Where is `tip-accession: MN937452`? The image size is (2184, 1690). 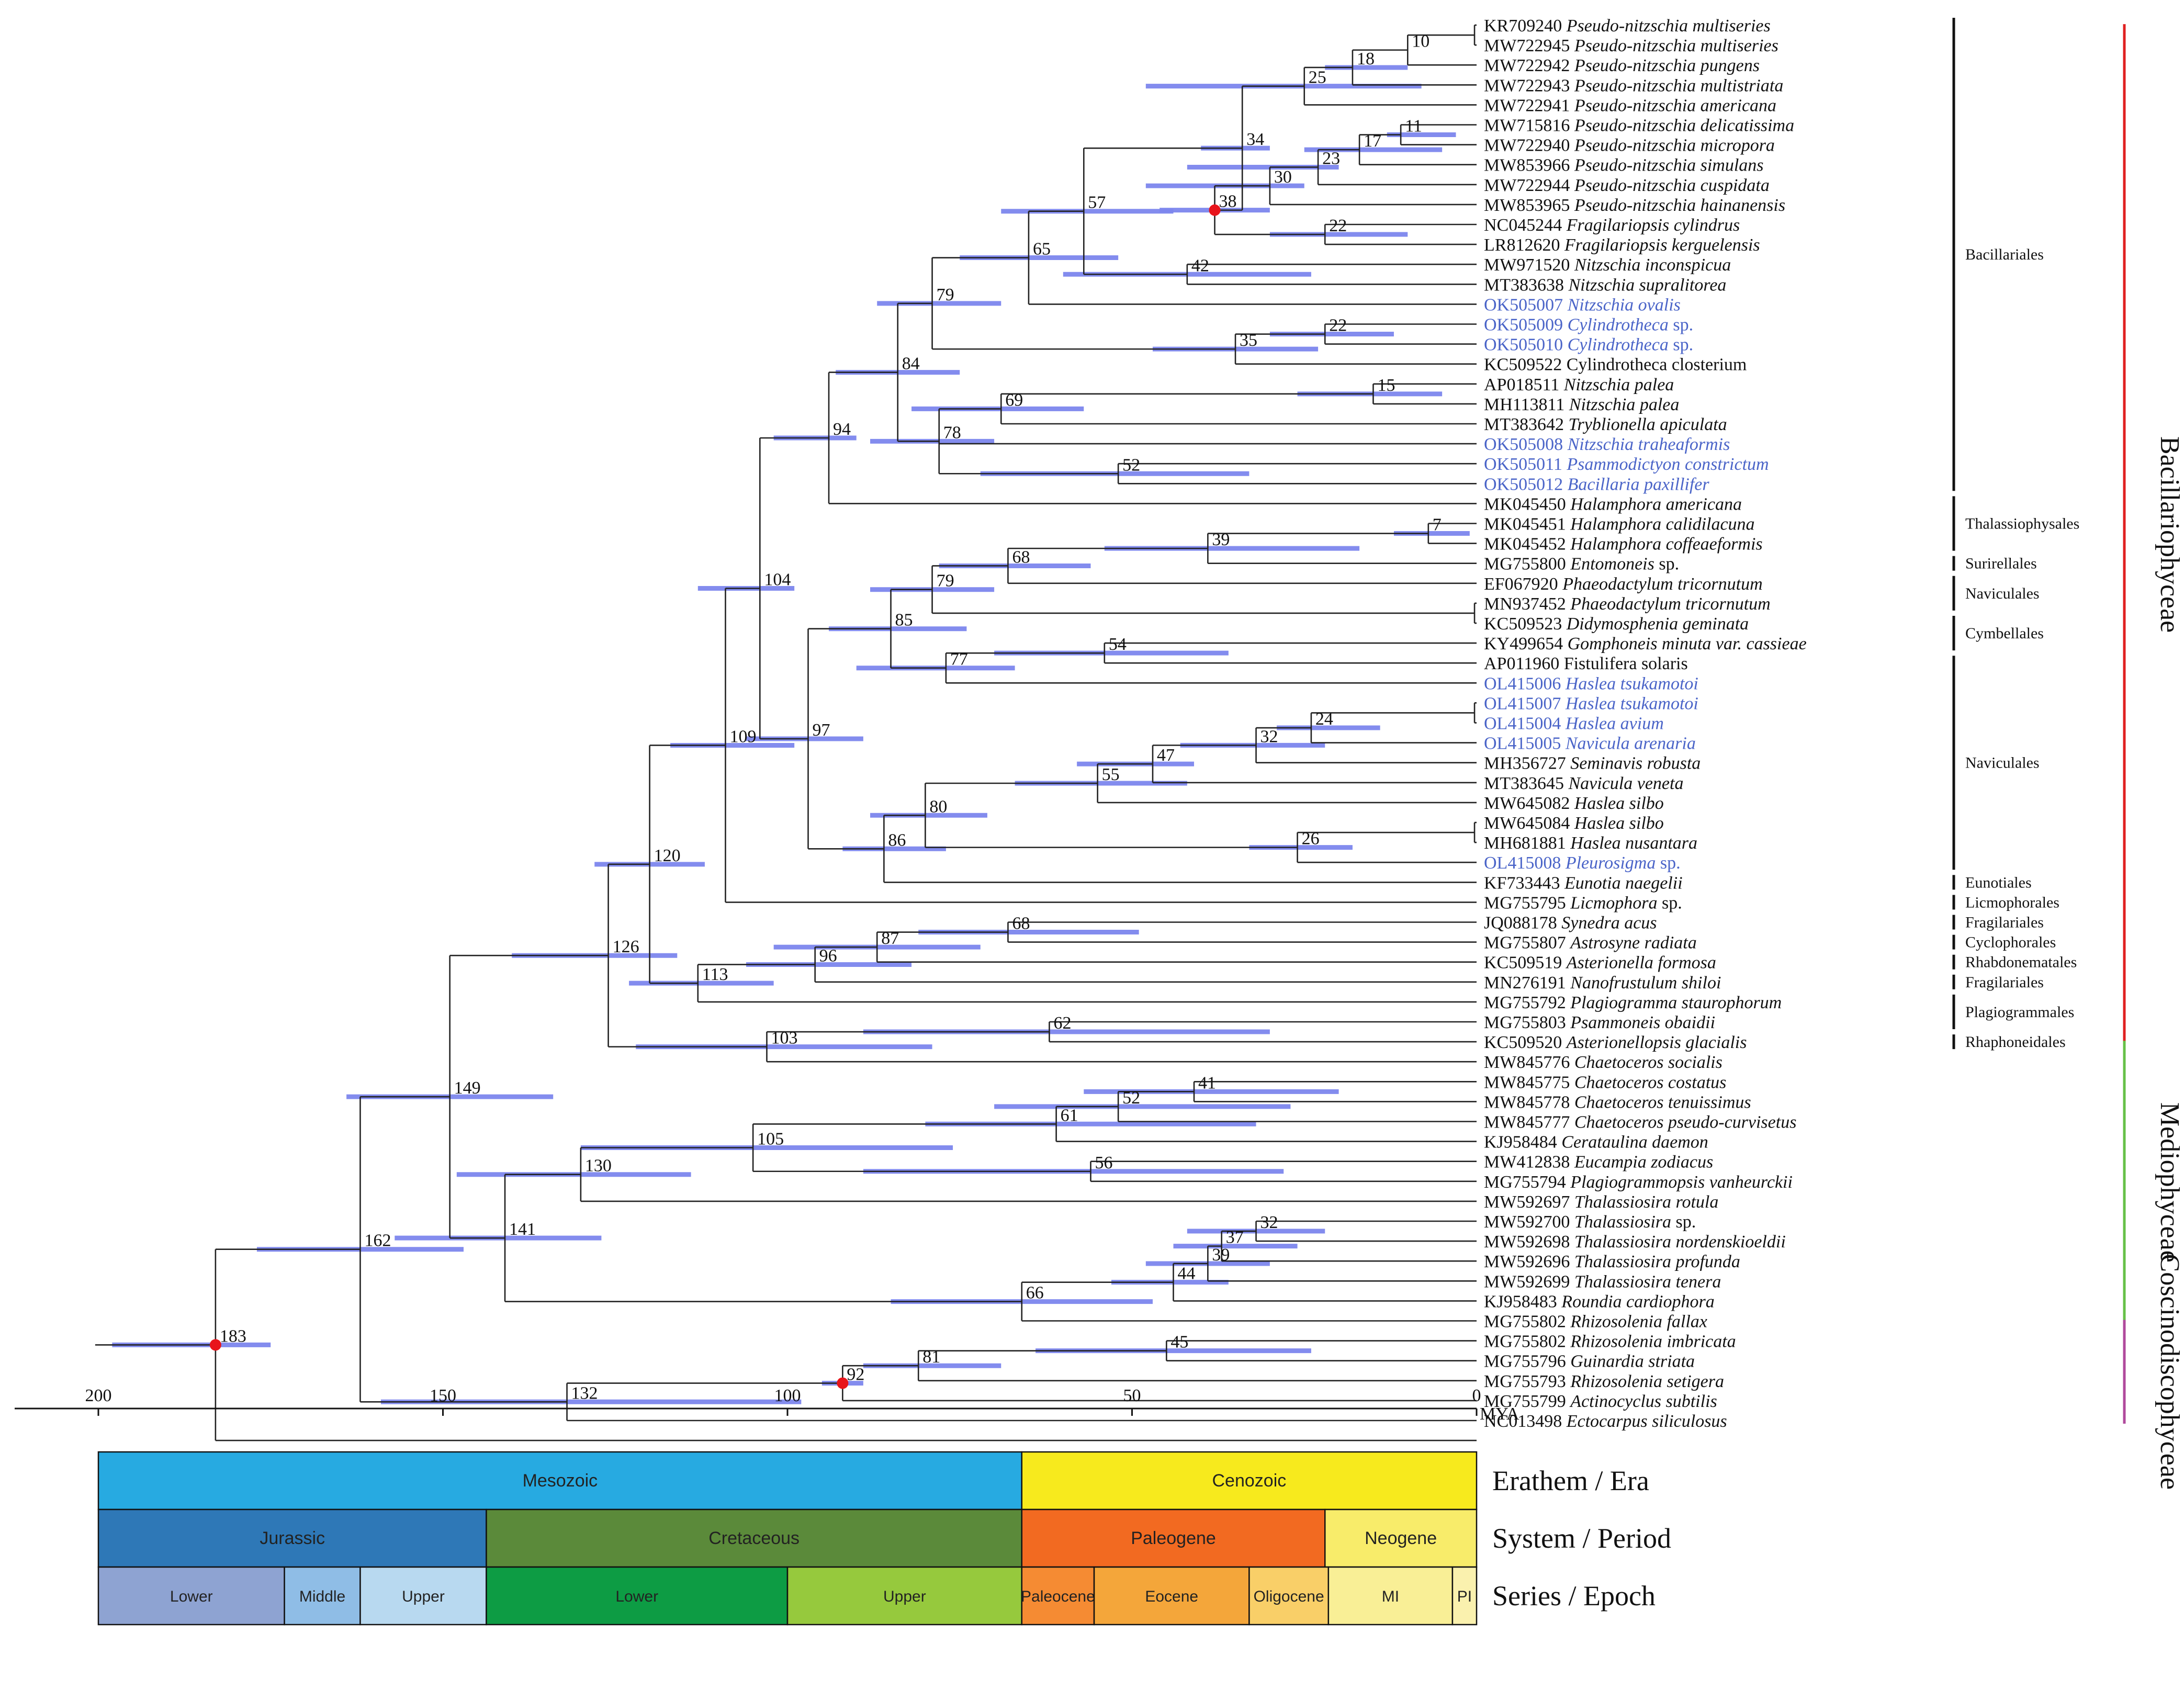
tip-accession: MN937452 is located at coordinates (1527, 604).